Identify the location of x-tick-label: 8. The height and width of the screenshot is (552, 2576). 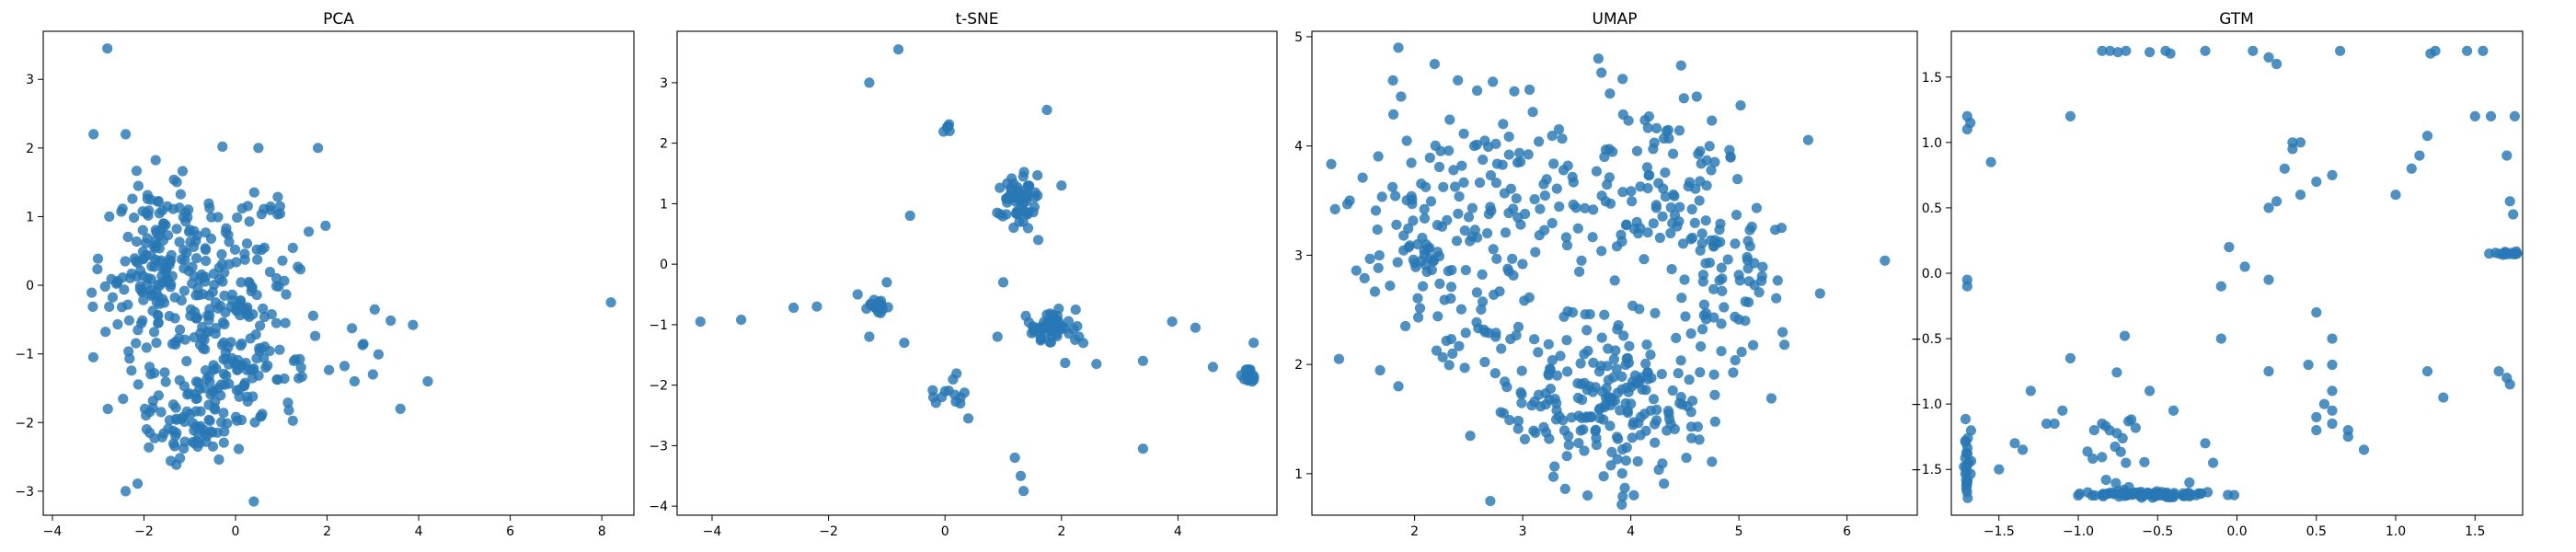
(602, 531).